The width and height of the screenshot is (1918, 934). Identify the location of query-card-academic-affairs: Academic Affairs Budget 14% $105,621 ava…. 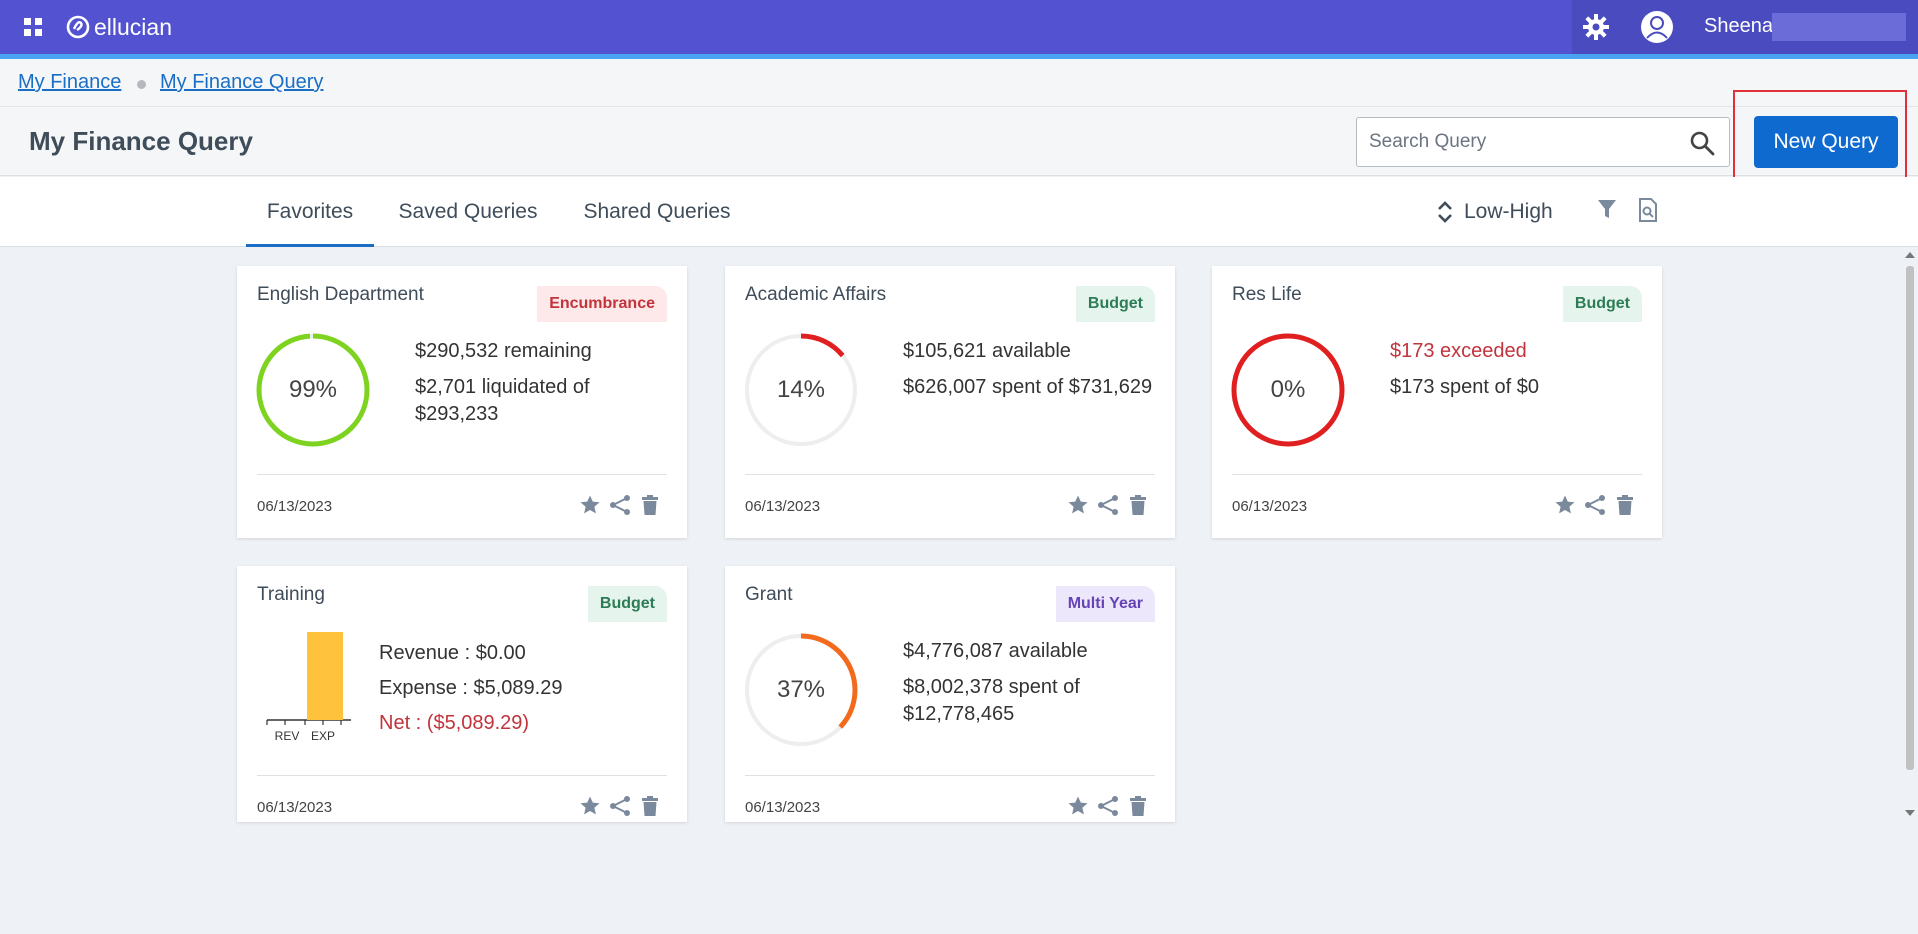
(950, 402).